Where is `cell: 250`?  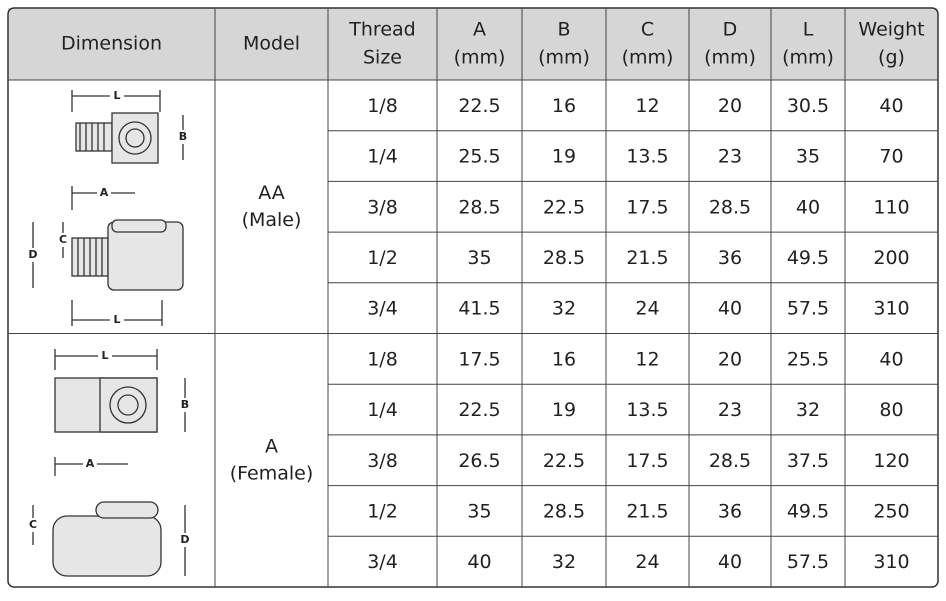
cell: 250 is located at coordinates (891, 511).